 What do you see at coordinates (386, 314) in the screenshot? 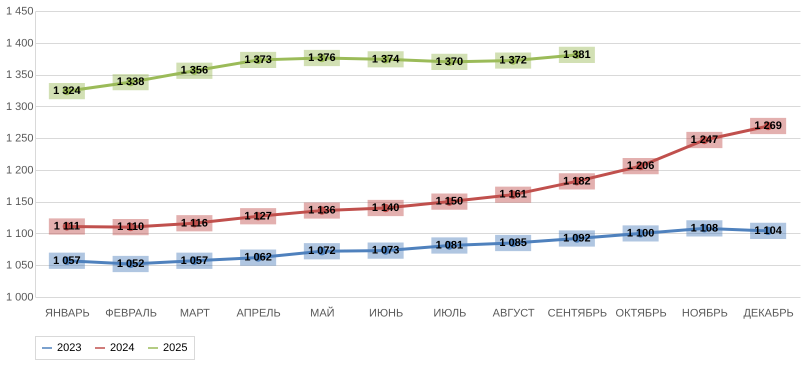
I see `x-tick-label: ИЮНЬ` at bounding box center [386, 314].